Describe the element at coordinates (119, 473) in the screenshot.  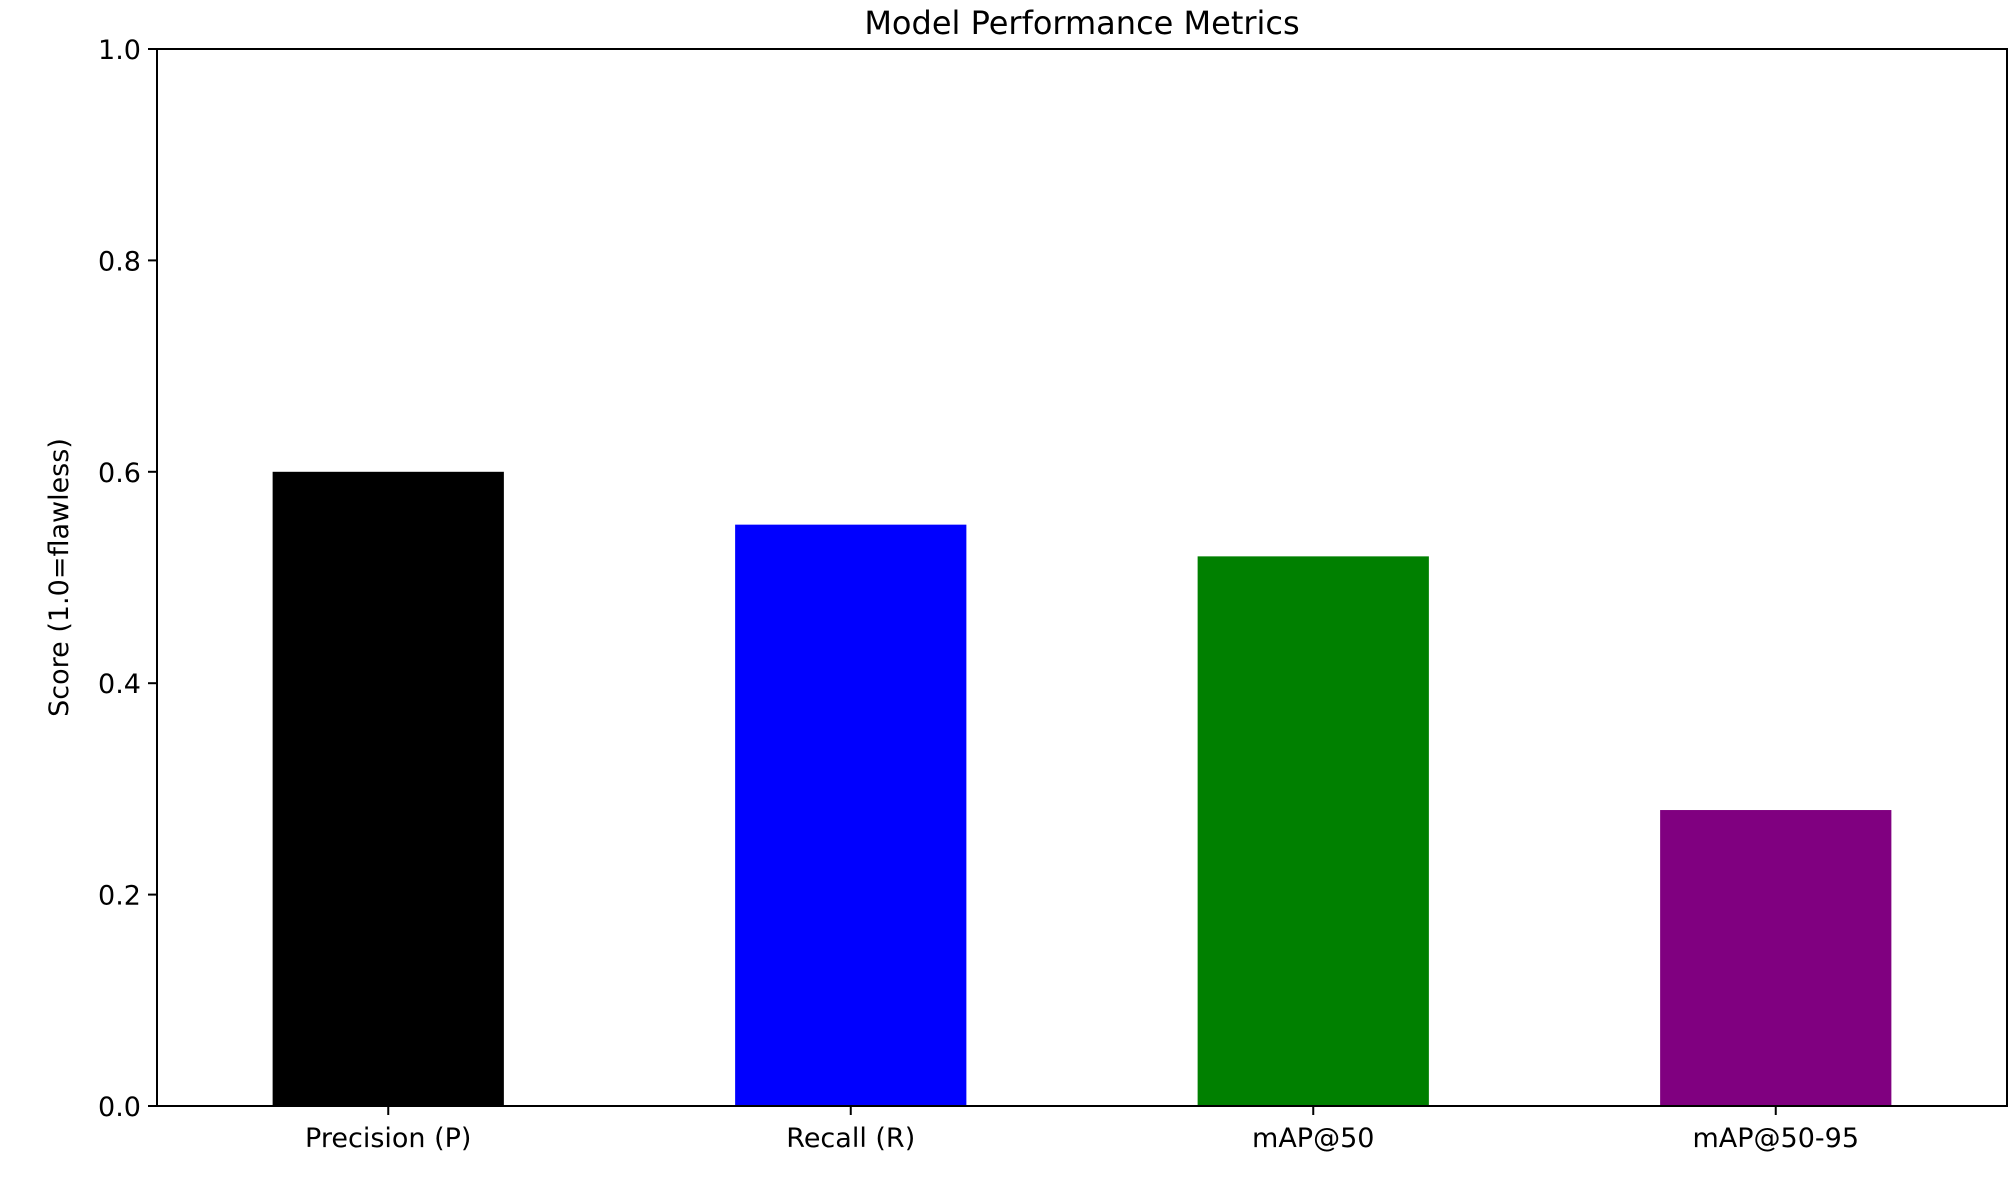
I see `y-tick-label: 0.6` at that location.